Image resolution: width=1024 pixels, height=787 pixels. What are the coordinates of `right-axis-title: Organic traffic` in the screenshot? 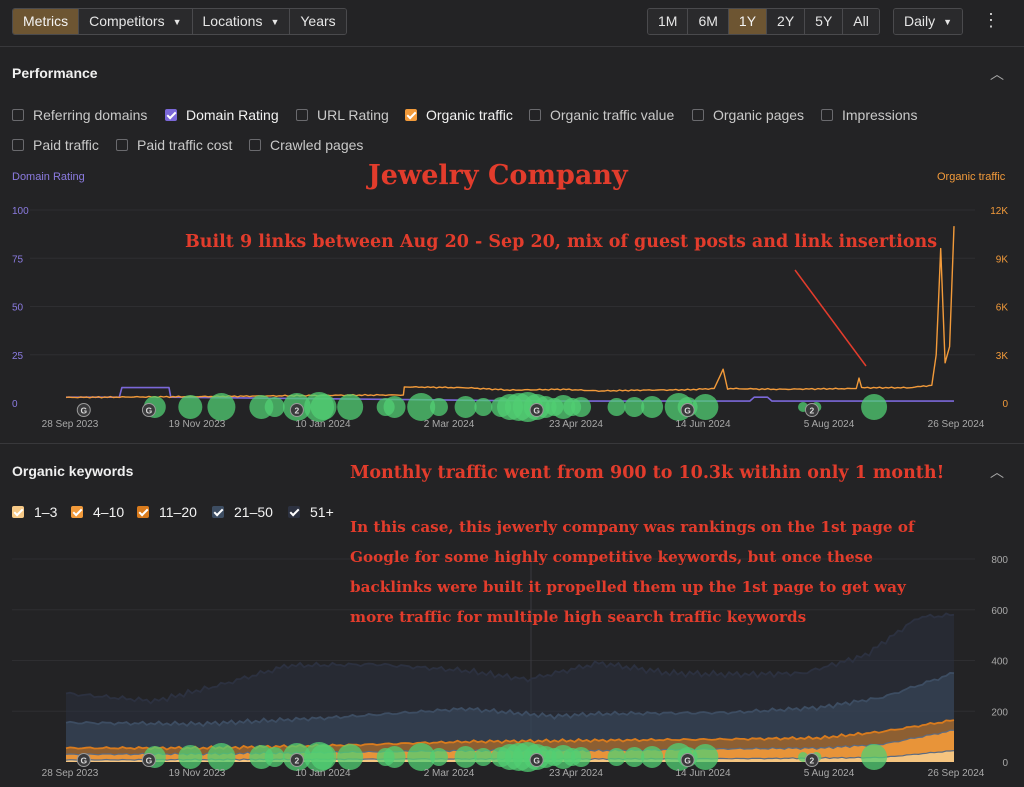 It's located at (971, 177).